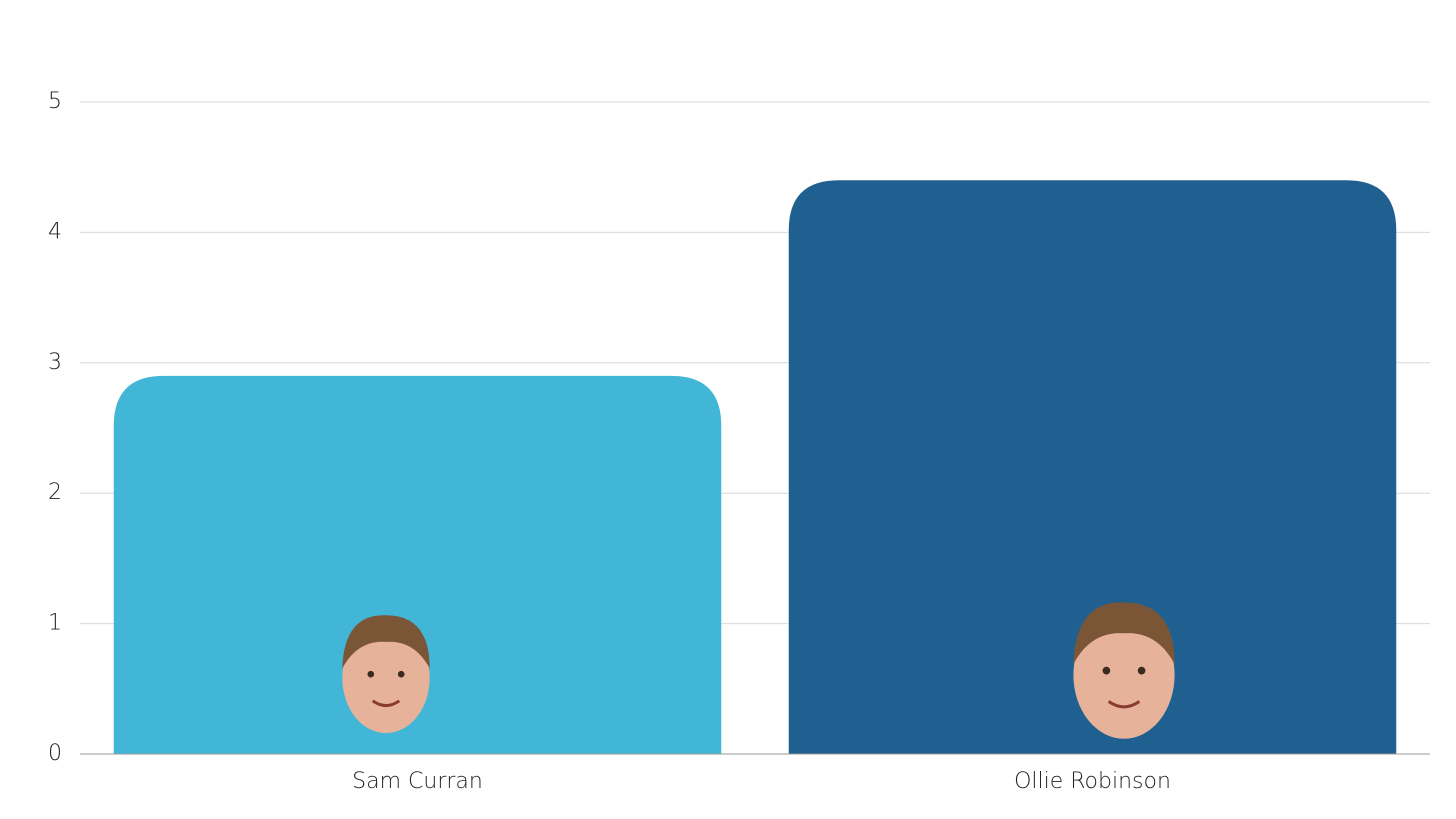  Describe the element at coordinates (55, 231) in the screenshot. I see `y-tick-label: 4` at that location.